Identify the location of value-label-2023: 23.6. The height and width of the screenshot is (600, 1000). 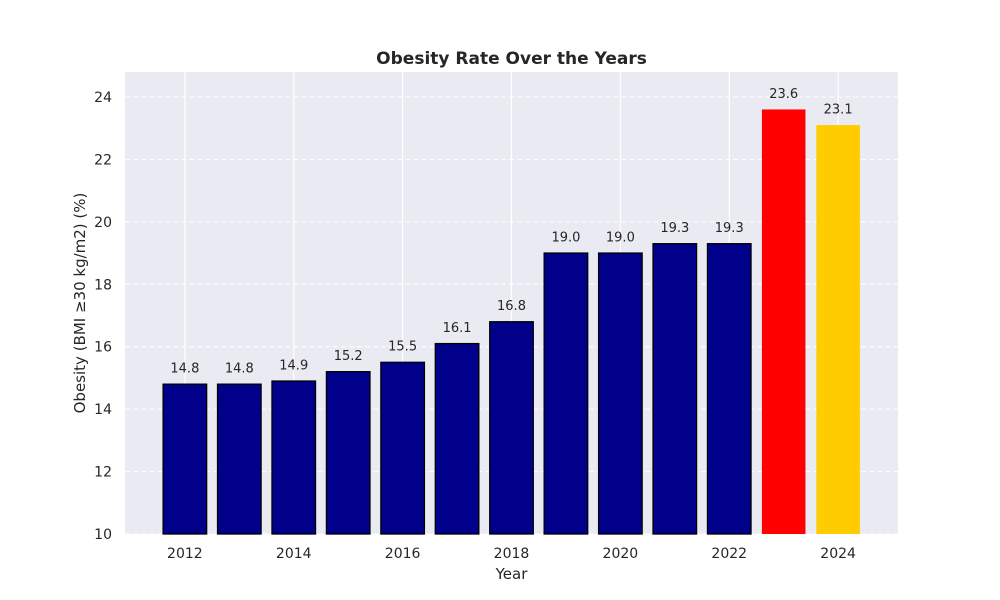
(783, 94).